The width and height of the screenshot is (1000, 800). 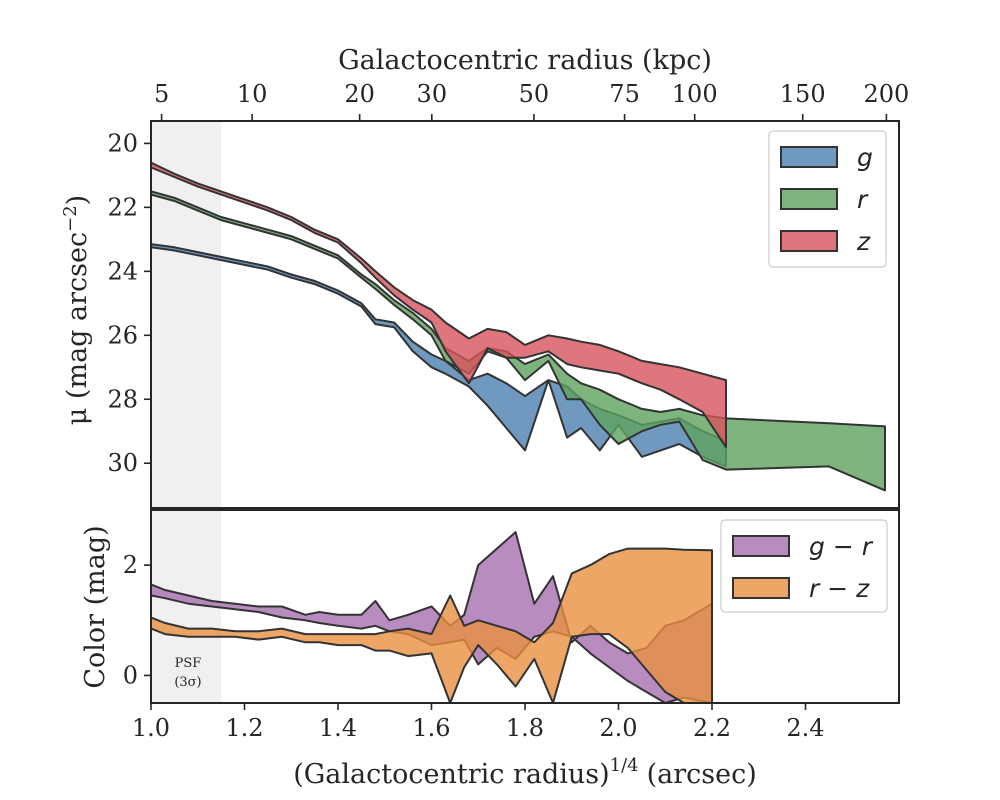 I want to click on top-y-tick-label: 20, so click(x=122, y=143).